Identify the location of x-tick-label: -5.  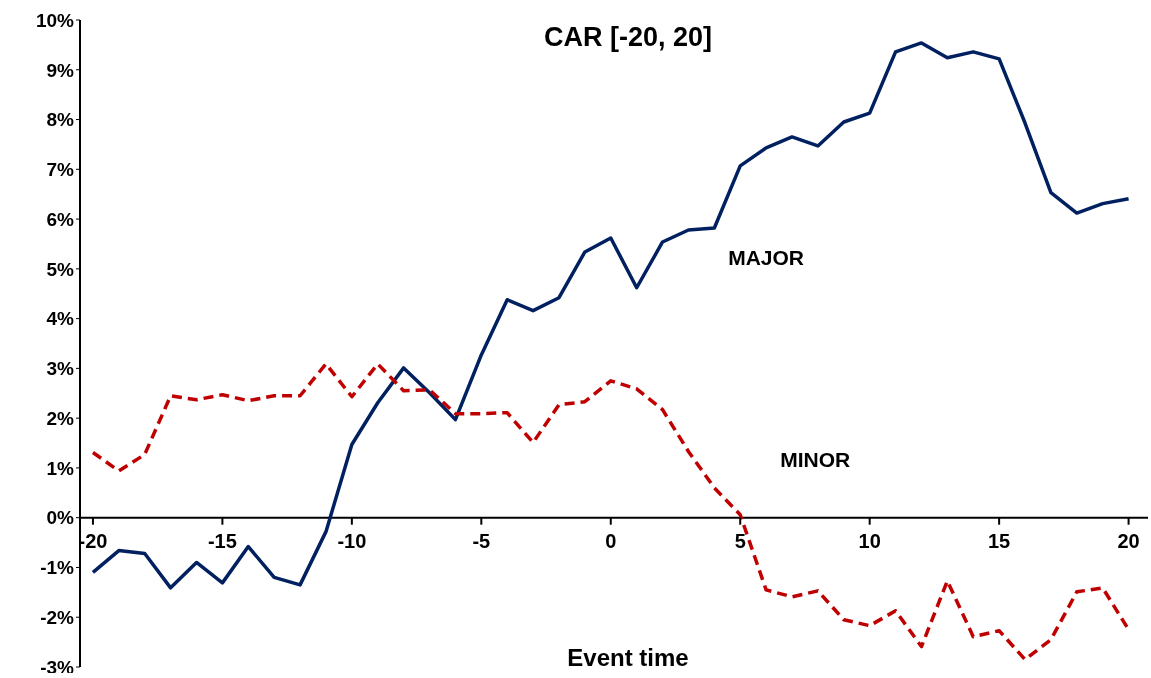
(481, 540).